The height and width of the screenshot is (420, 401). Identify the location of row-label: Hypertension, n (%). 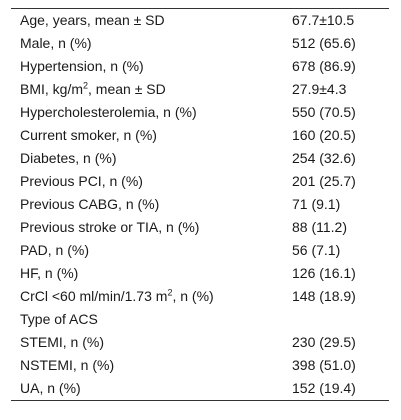
(82, 66).